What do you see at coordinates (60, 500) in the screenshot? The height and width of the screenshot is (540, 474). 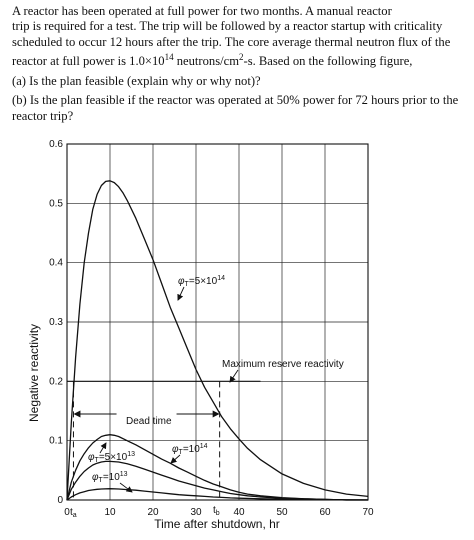 I see `y-tick-label-0: 0` at bounding box center [60, 500].